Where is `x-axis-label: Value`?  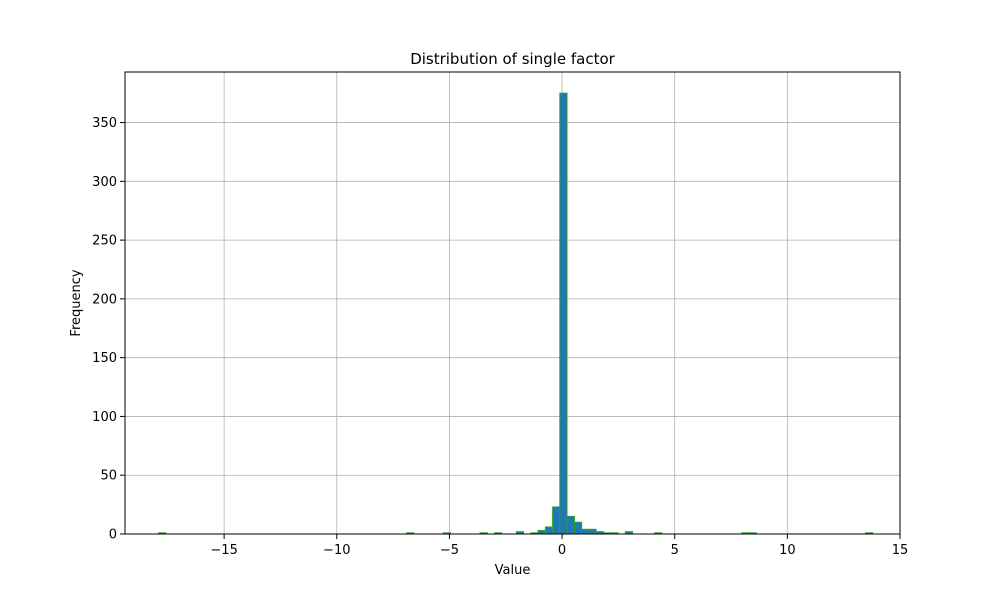 x-axis-label: Value is located at coordinates (513, 570).